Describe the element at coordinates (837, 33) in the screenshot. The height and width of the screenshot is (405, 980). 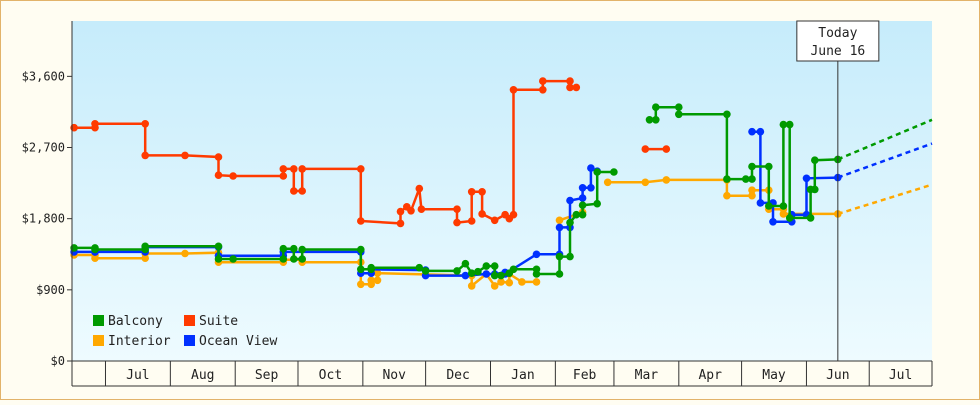
I see `today-label-line1: Today` at that location.